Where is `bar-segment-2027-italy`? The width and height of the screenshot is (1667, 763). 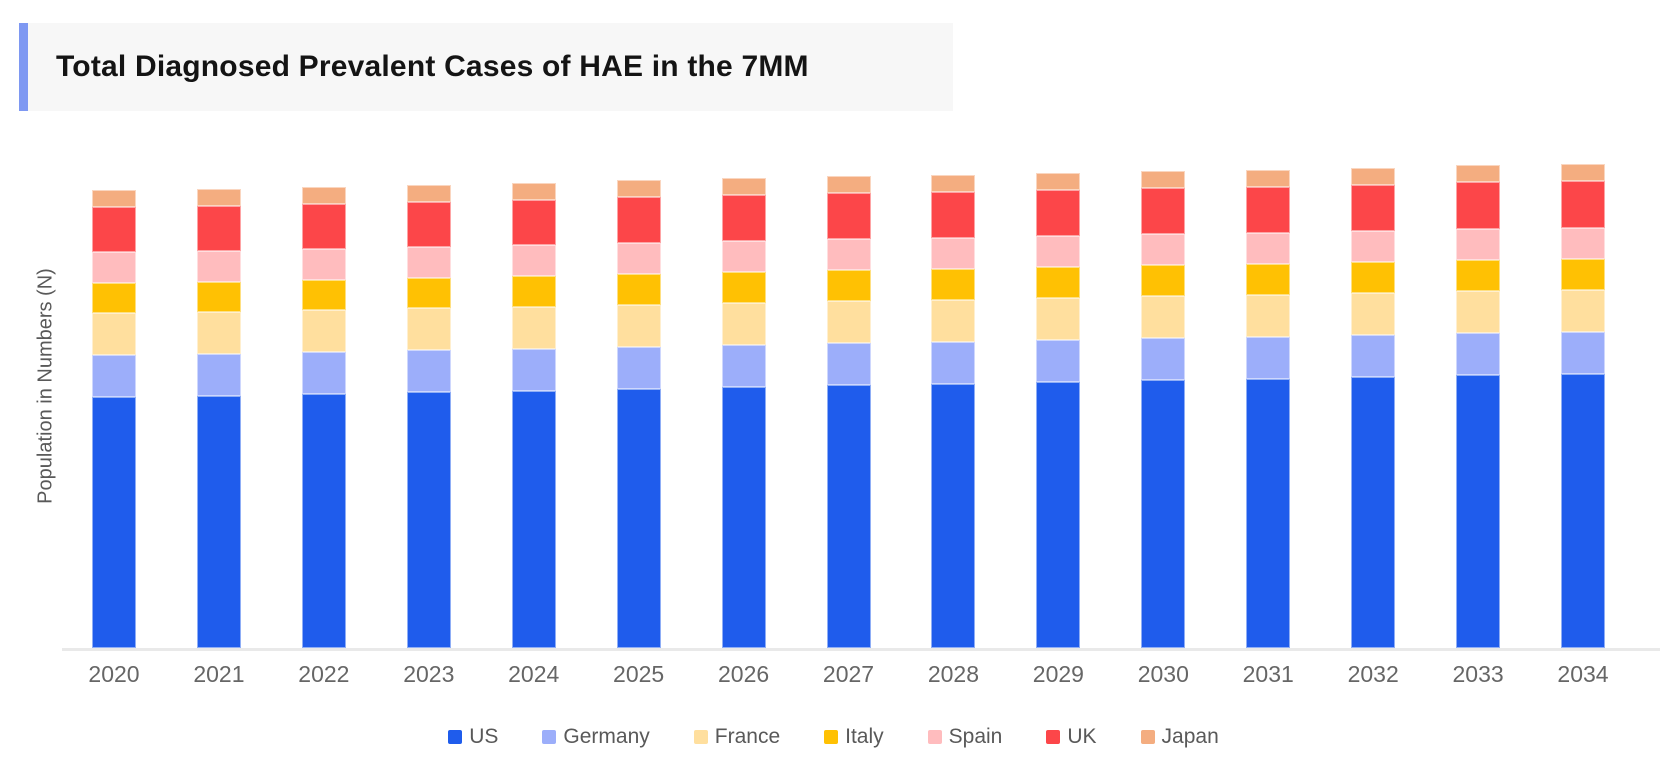 bar-segment-2027-italy is located at coordinates (848, 285).